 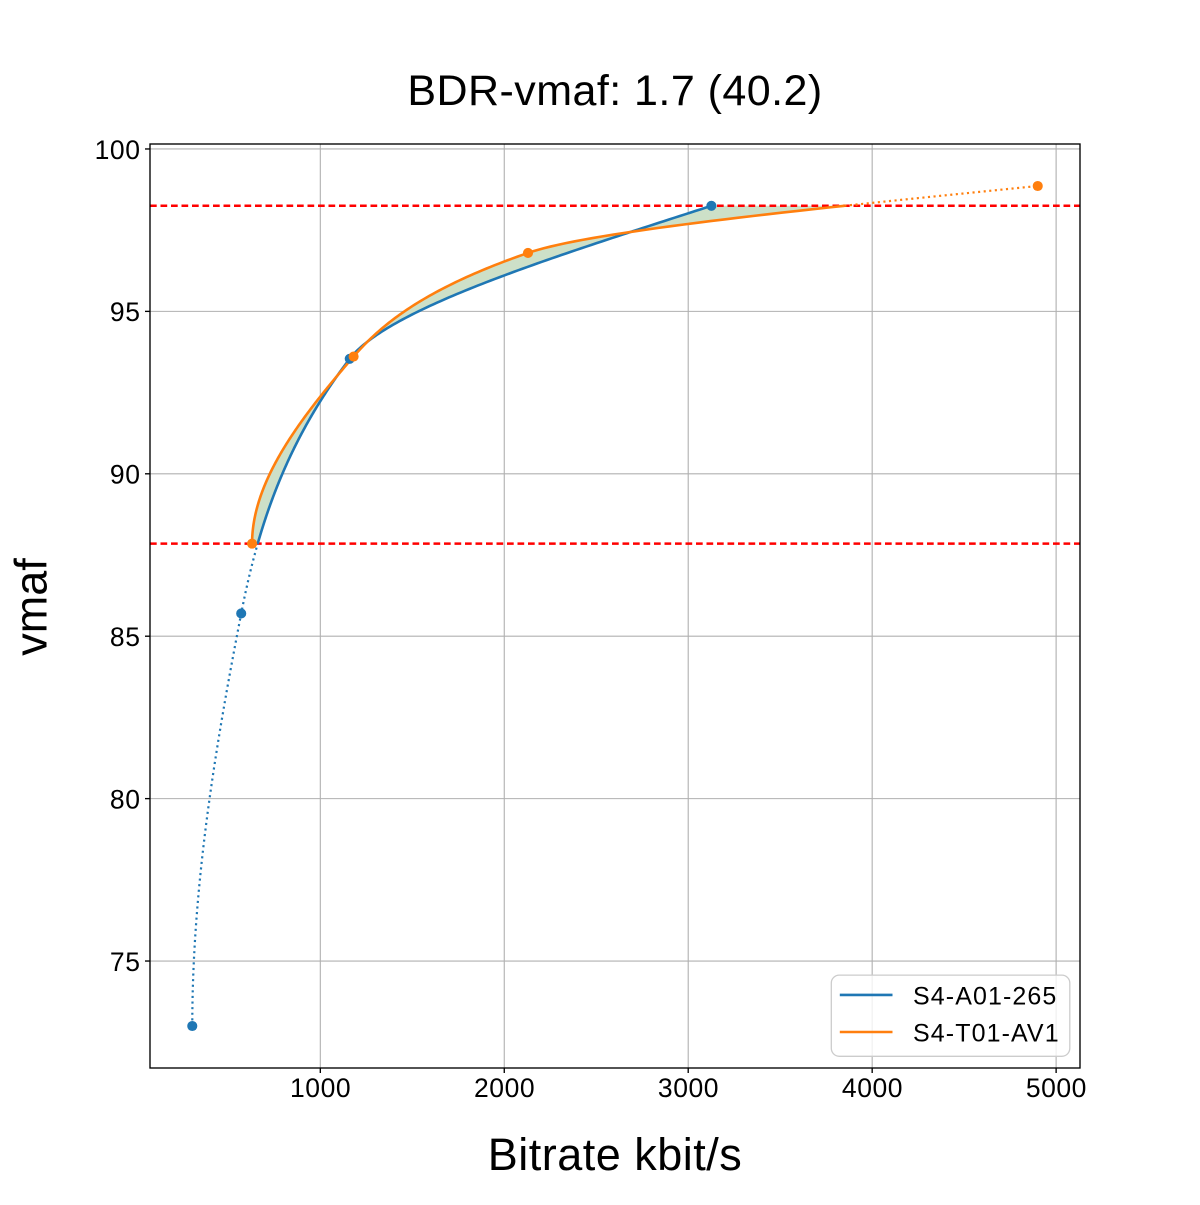 I want to click on svg-text: 5000, so click(x=1056, y=1088).